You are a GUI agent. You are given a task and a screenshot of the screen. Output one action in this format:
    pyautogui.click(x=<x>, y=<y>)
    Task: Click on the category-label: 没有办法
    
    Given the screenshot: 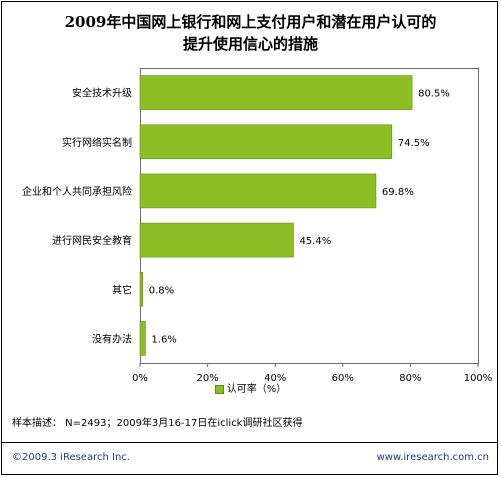 What is the action you would take?
    pyautogui.click(x=112, y=338)
    